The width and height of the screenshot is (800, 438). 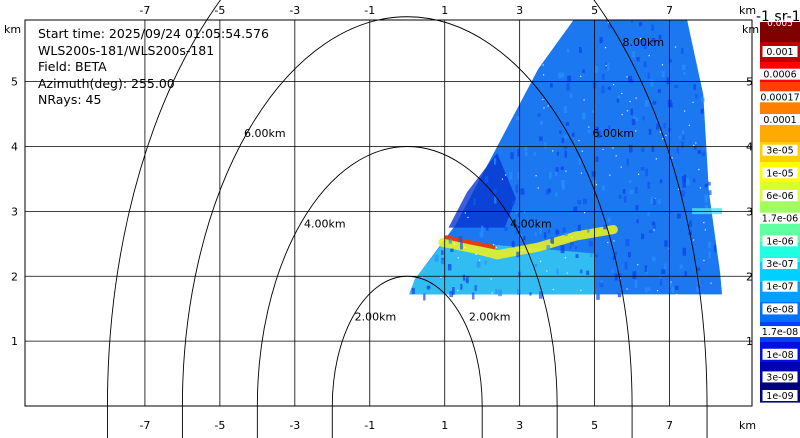 What do you see at coordinates (14, 147) in the screenshot?
I see `y-tick-label-left: 4` at bounding box center [14, 147].